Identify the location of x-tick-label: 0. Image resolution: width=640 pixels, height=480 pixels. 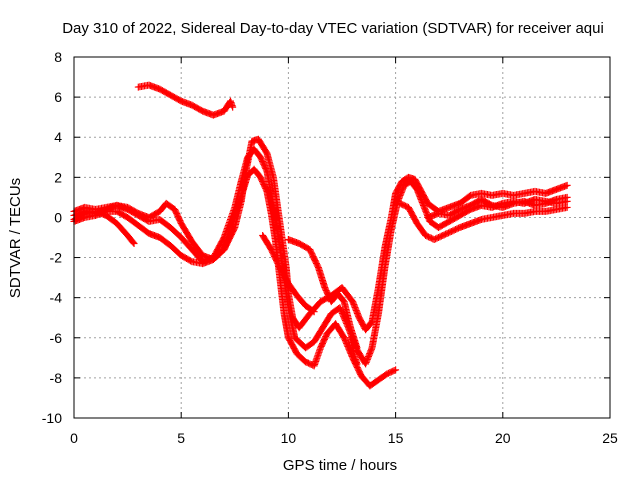
(74, 438).